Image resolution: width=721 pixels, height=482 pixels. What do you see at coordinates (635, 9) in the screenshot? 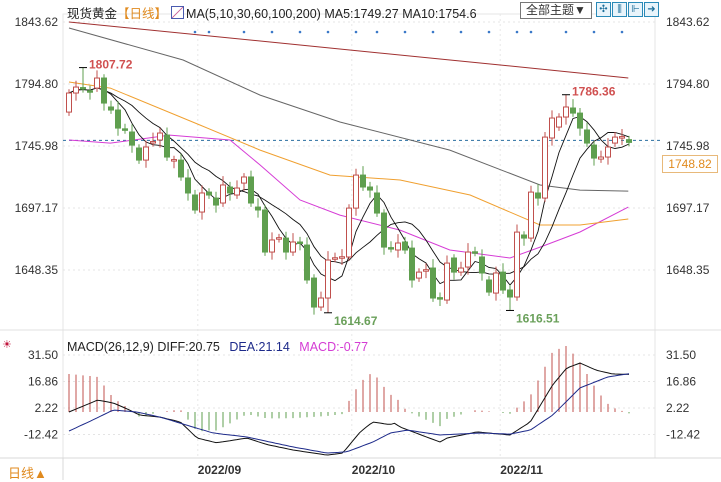
I see `zoom-out-icon: ⊩` at bounding box center [635, 9].